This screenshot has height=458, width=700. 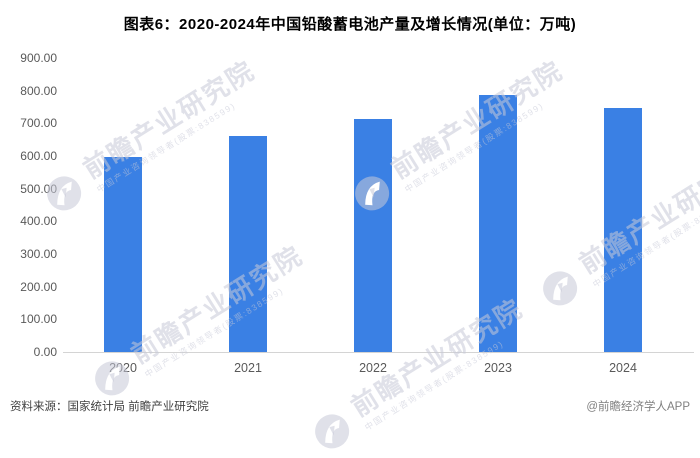 I want to click on bar-2022, so click(x=373, y=235).